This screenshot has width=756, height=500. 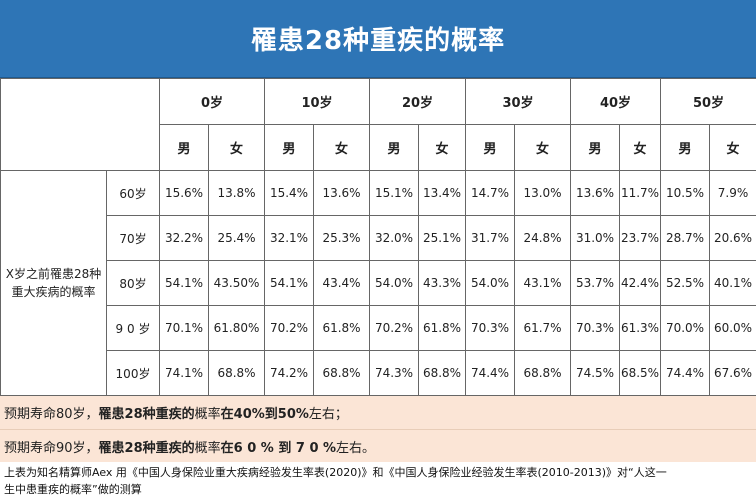 What do you see at coordinates (317, 101) in the screenshot?
I see `age-header: 10岁` at bounding box center [317, 101].